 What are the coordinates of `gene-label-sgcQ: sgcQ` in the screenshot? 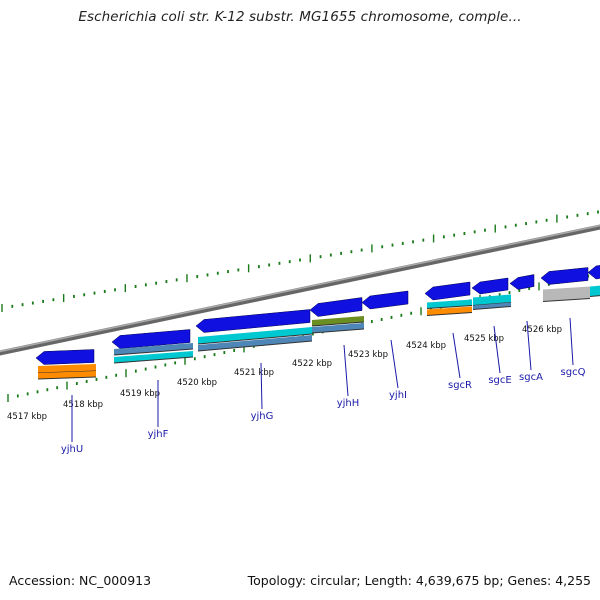 It's located at (573, 372).